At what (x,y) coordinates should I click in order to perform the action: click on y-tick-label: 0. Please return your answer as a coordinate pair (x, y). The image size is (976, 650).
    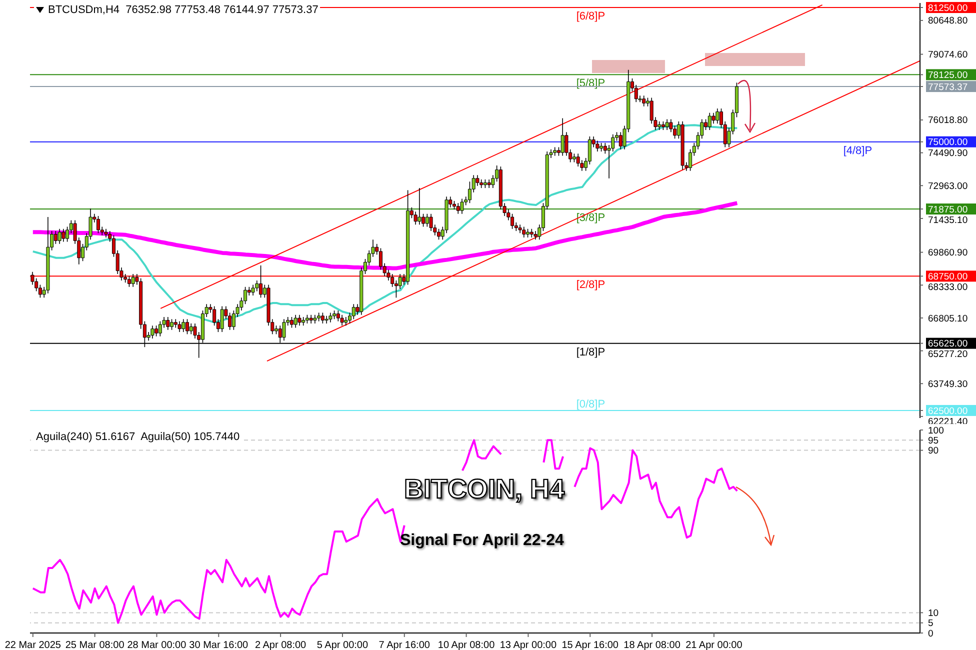
    Looking at the image, I should click on (931, 634).